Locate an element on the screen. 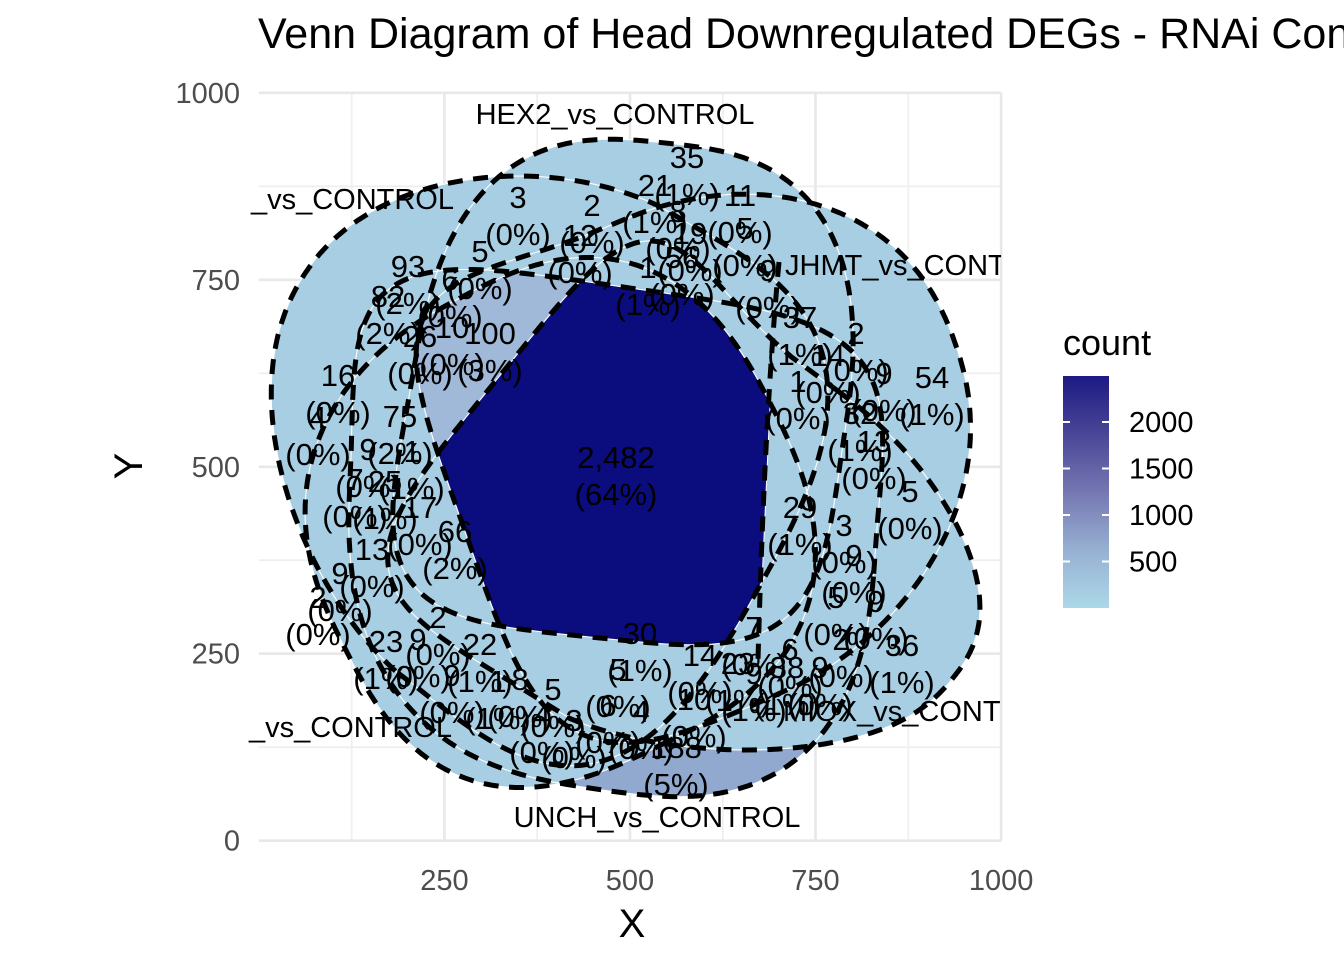 The width and height of the screenshot is (1344, 960). svg-text: 100 is located at coordinates (490, 333).